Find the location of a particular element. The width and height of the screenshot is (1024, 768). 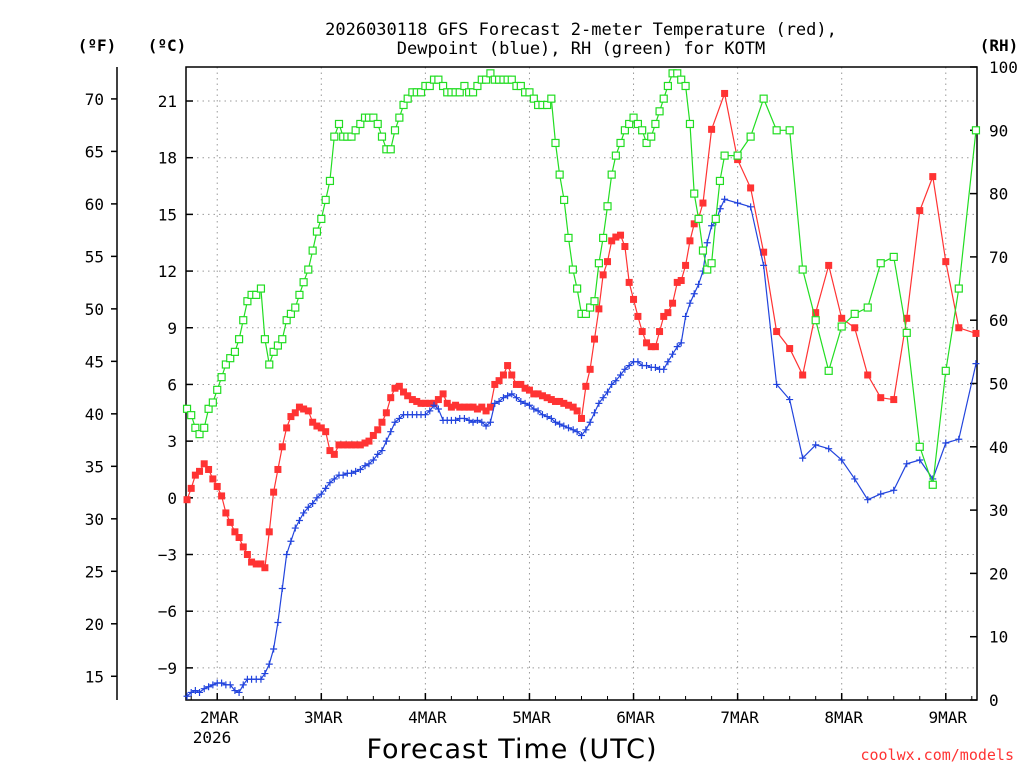

f-tick-label: 45 is located at coordinates (94, 361).